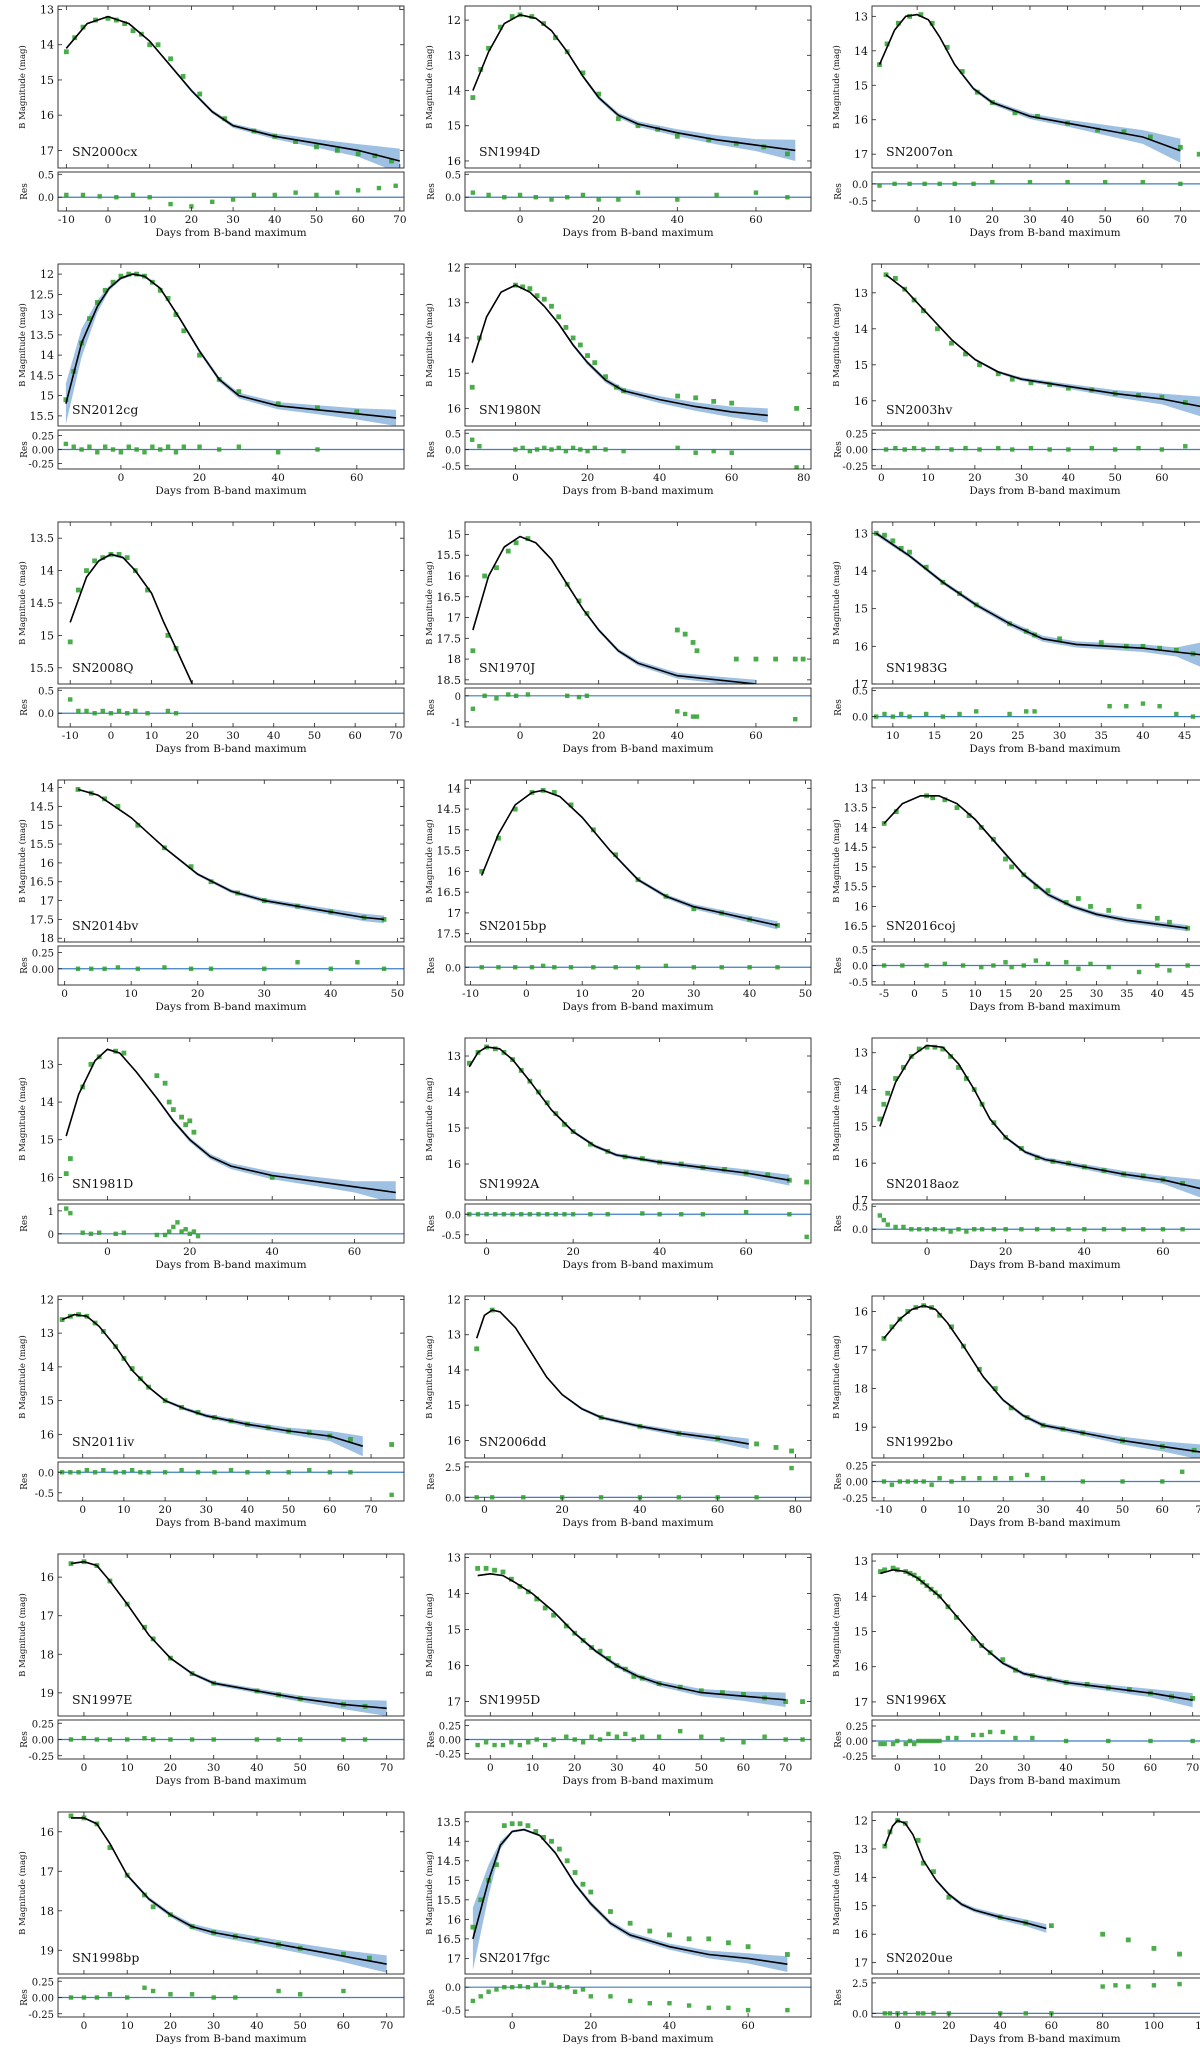  Describe the element at coordinates (805, 994) in the screenshot. I see `x-tick-label: 50` at that location.